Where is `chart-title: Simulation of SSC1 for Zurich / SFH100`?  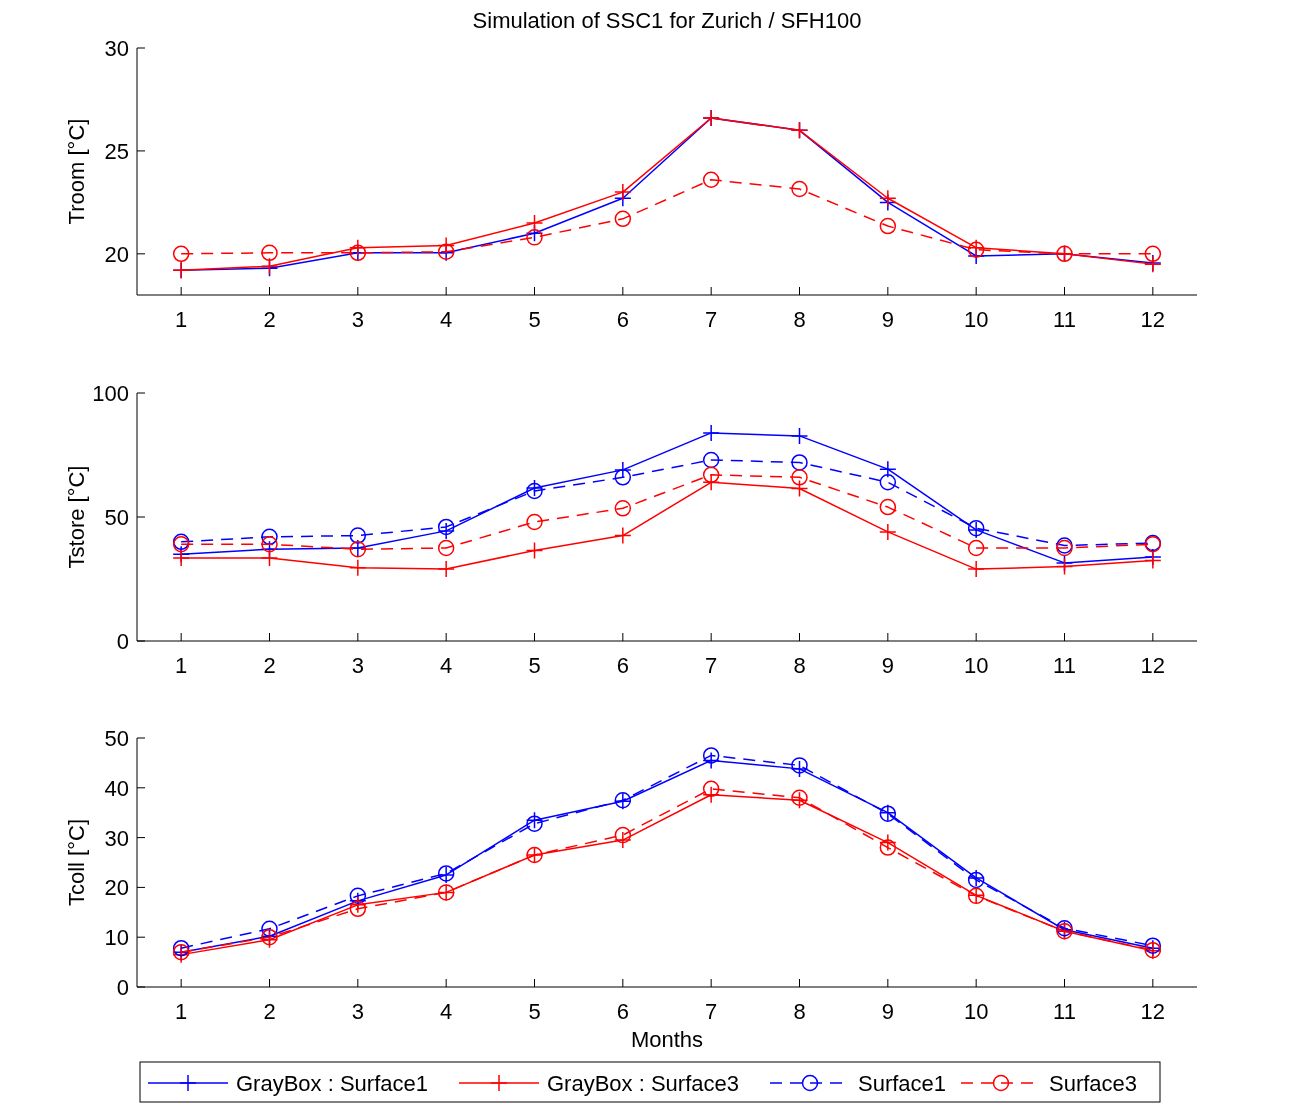 chart-title: Simulation of SSC1 for Zurich / SFH100 is located at coordinates (667, 20).